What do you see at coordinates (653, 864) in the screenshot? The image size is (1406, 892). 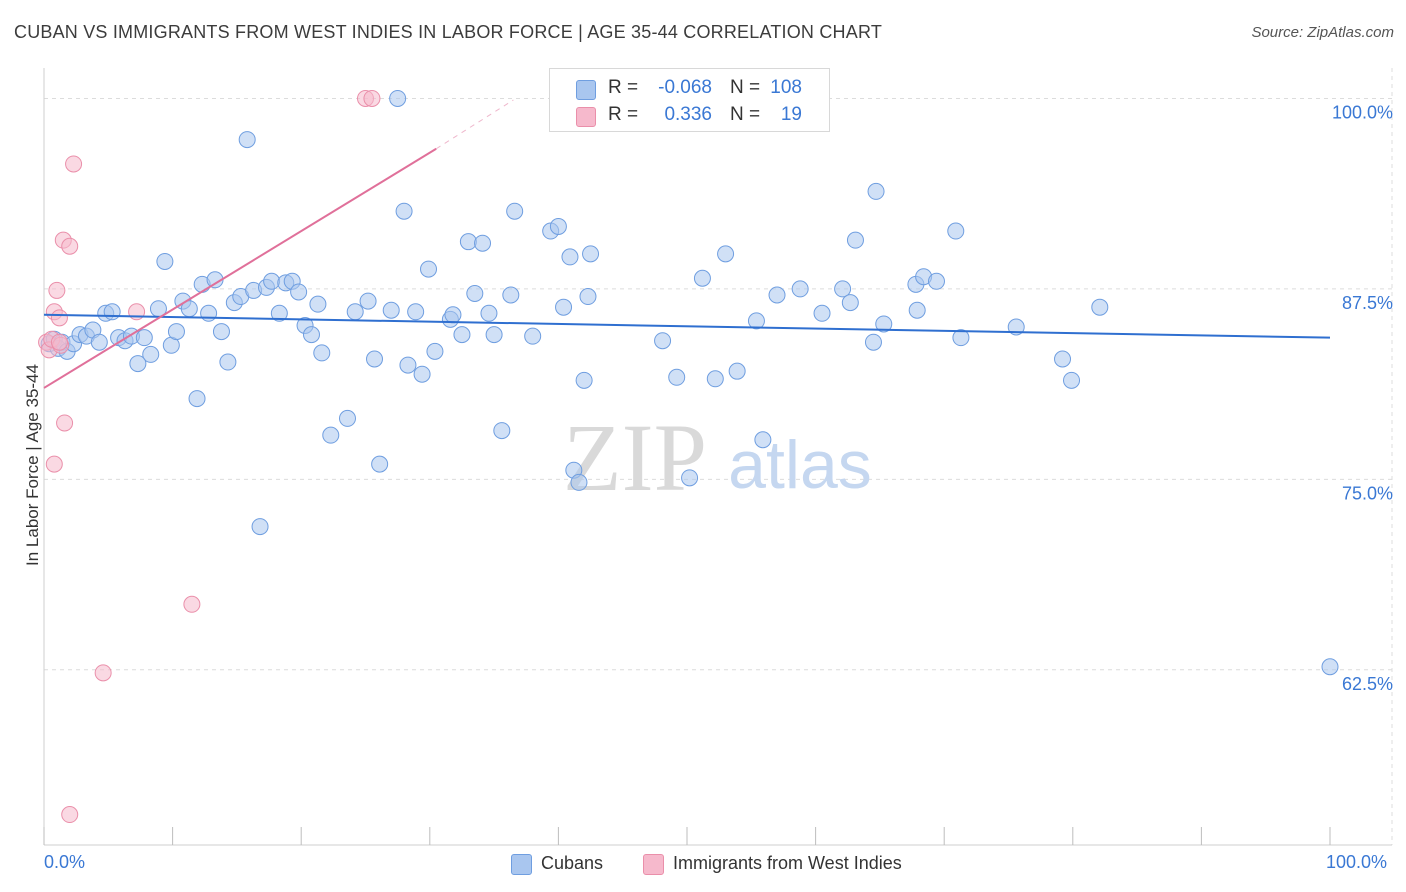 I see `legend-swatch-west-indies` at bounding box center [653, 864].